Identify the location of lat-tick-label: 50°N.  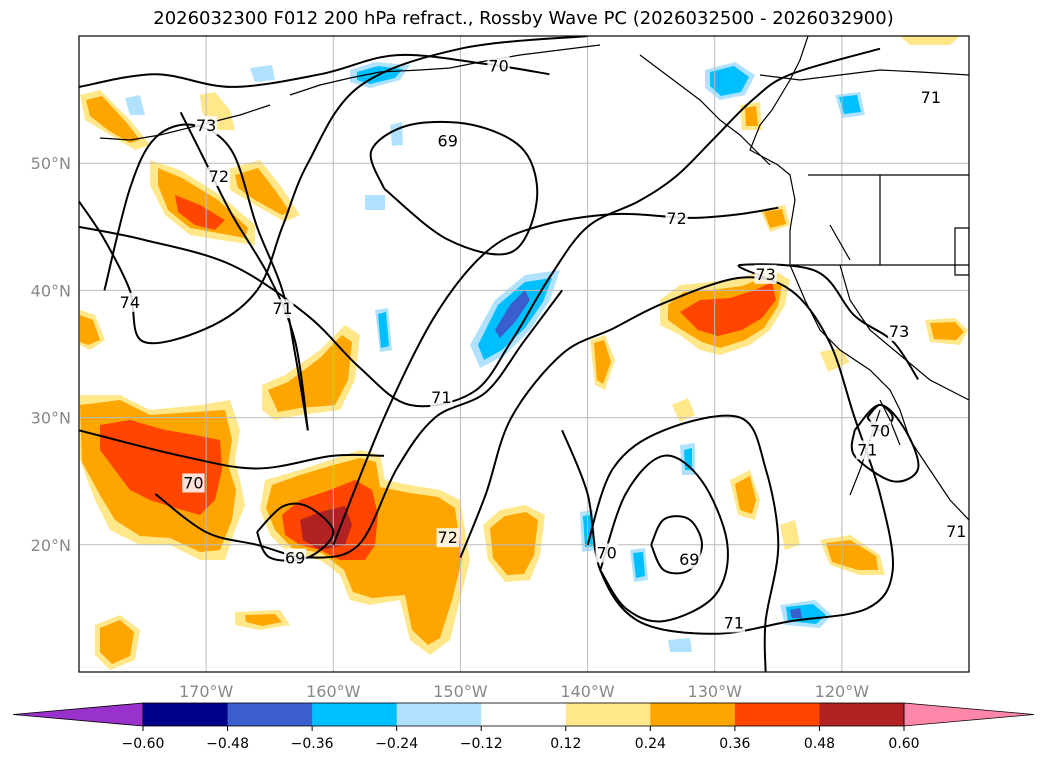
(51, 163).